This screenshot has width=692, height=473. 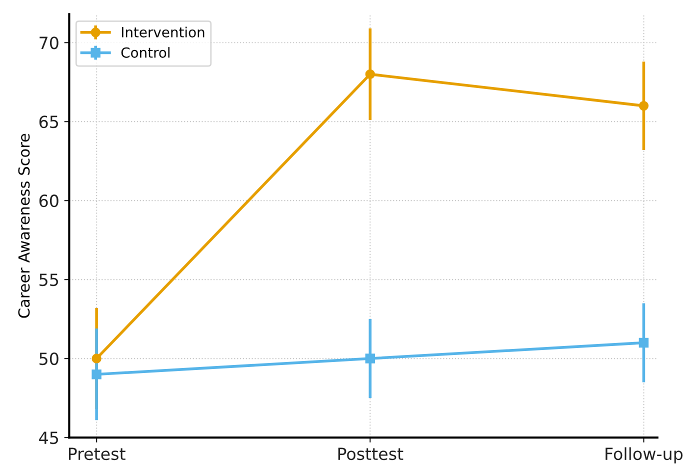 What do you see at coordinates (163, 32) in the screenshot?
I see `legend-label: Intervention` at bounding box center [163, 32].